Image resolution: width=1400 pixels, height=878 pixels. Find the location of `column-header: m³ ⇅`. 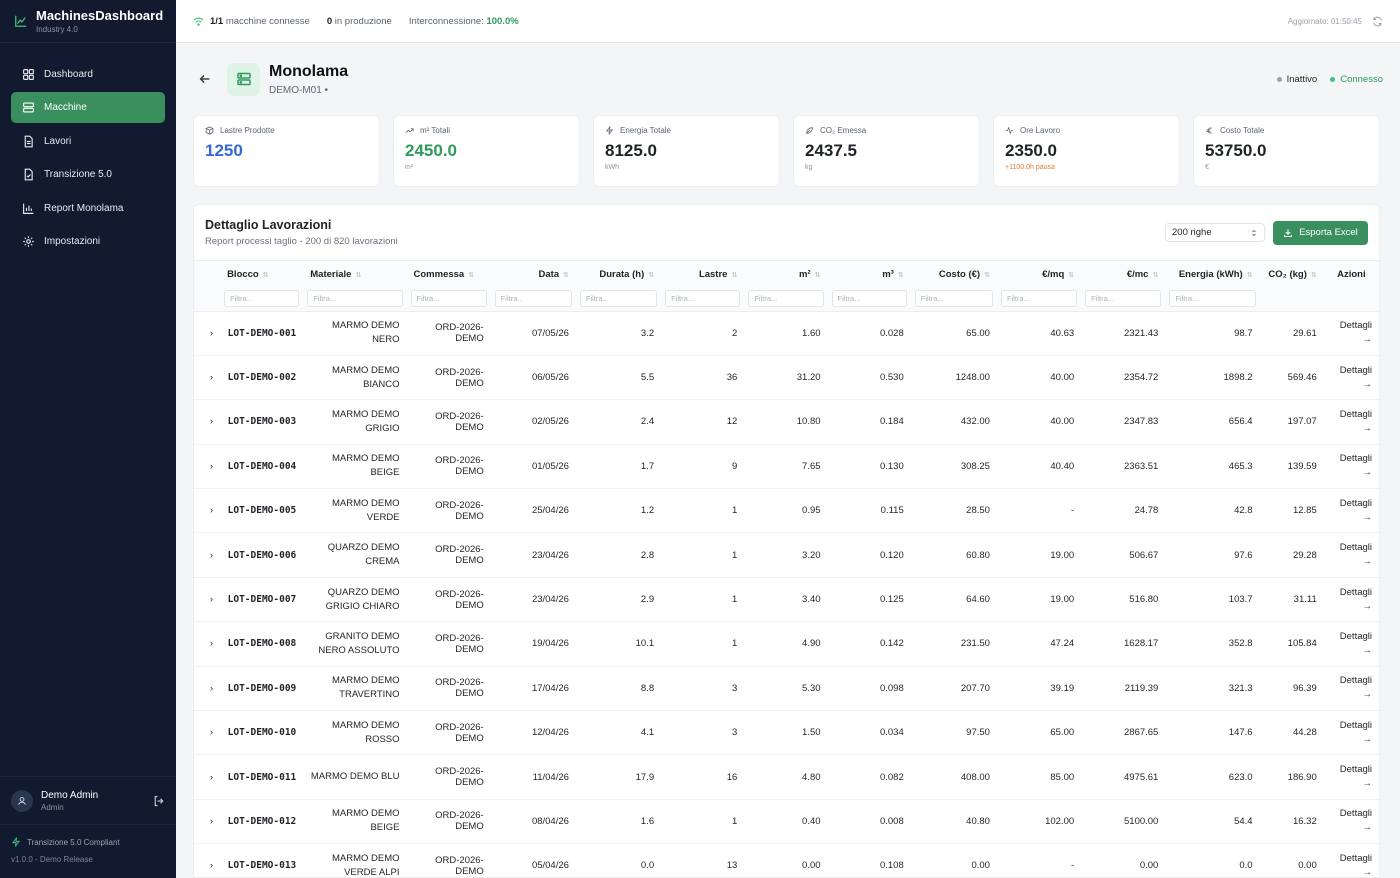

column-header: m³ ⇅ is located at coordinates (869, 274).